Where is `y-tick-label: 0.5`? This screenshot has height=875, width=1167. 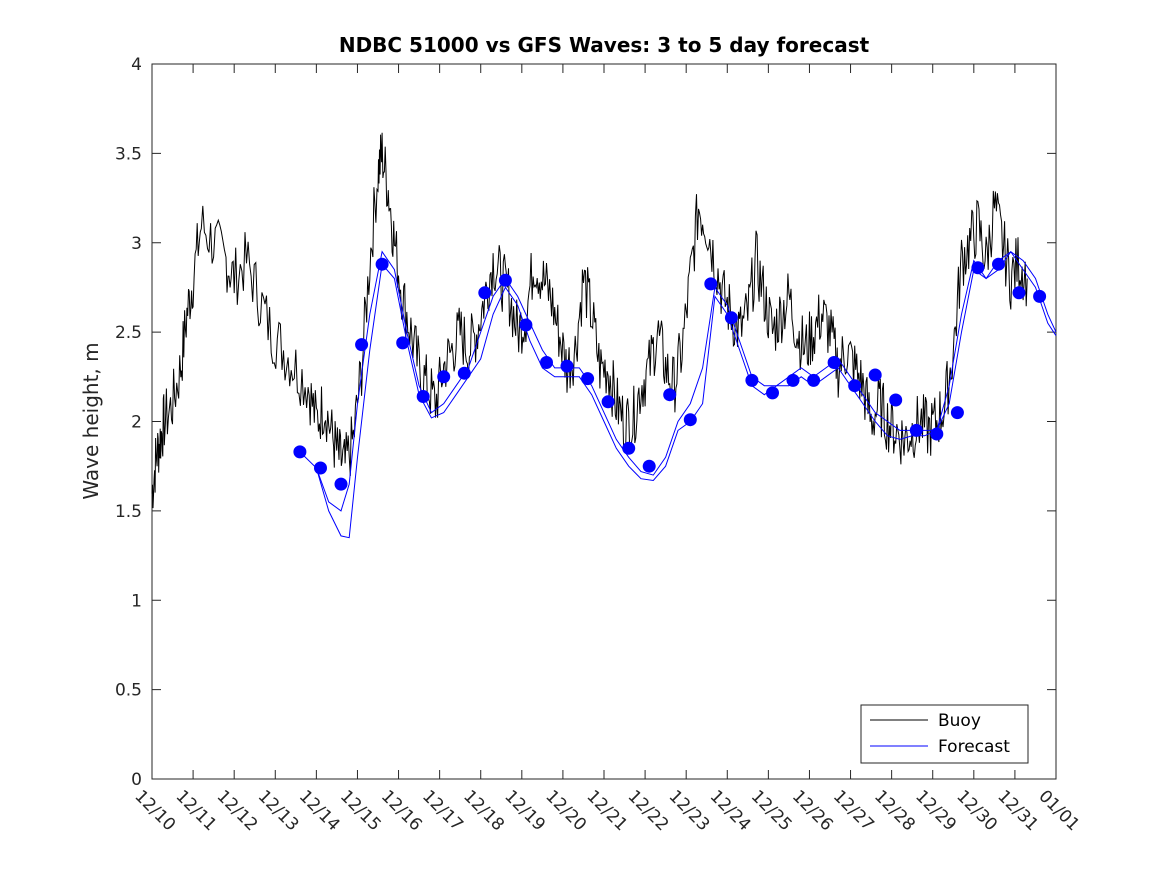
y-tick-label: 0.5 is located at coordinates (128, 691).